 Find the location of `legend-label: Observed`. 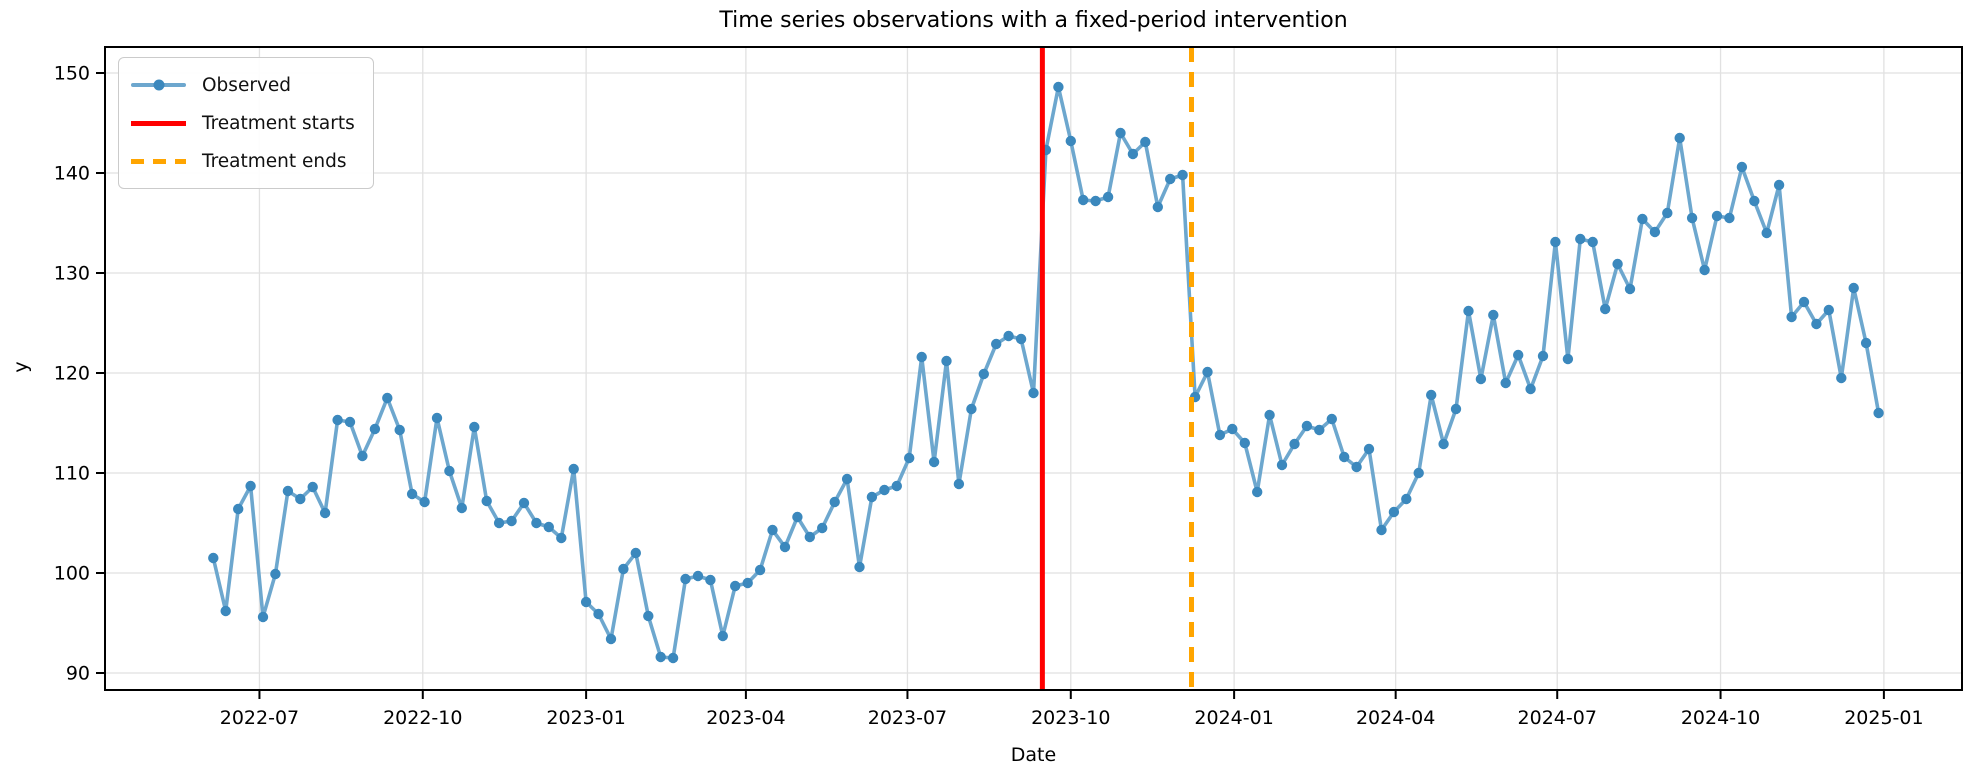

legend-label: Observed is located at coordinates (247, 85).